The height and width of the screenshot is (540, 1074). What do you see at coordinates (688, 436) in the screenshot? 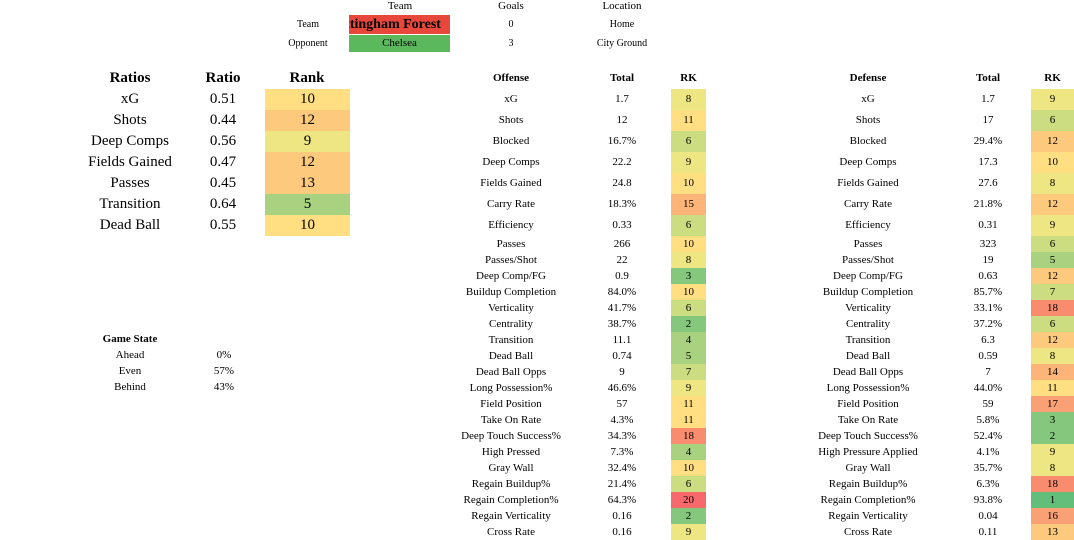
I see `offense-row-rank: 18` at bounding box center [688, 436].